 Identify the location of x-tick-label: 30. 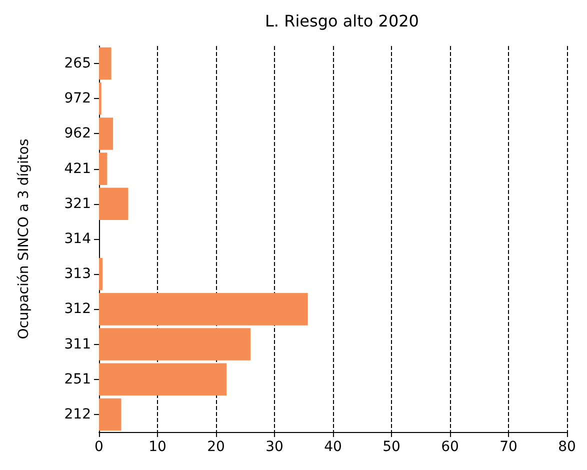
(275, 447).